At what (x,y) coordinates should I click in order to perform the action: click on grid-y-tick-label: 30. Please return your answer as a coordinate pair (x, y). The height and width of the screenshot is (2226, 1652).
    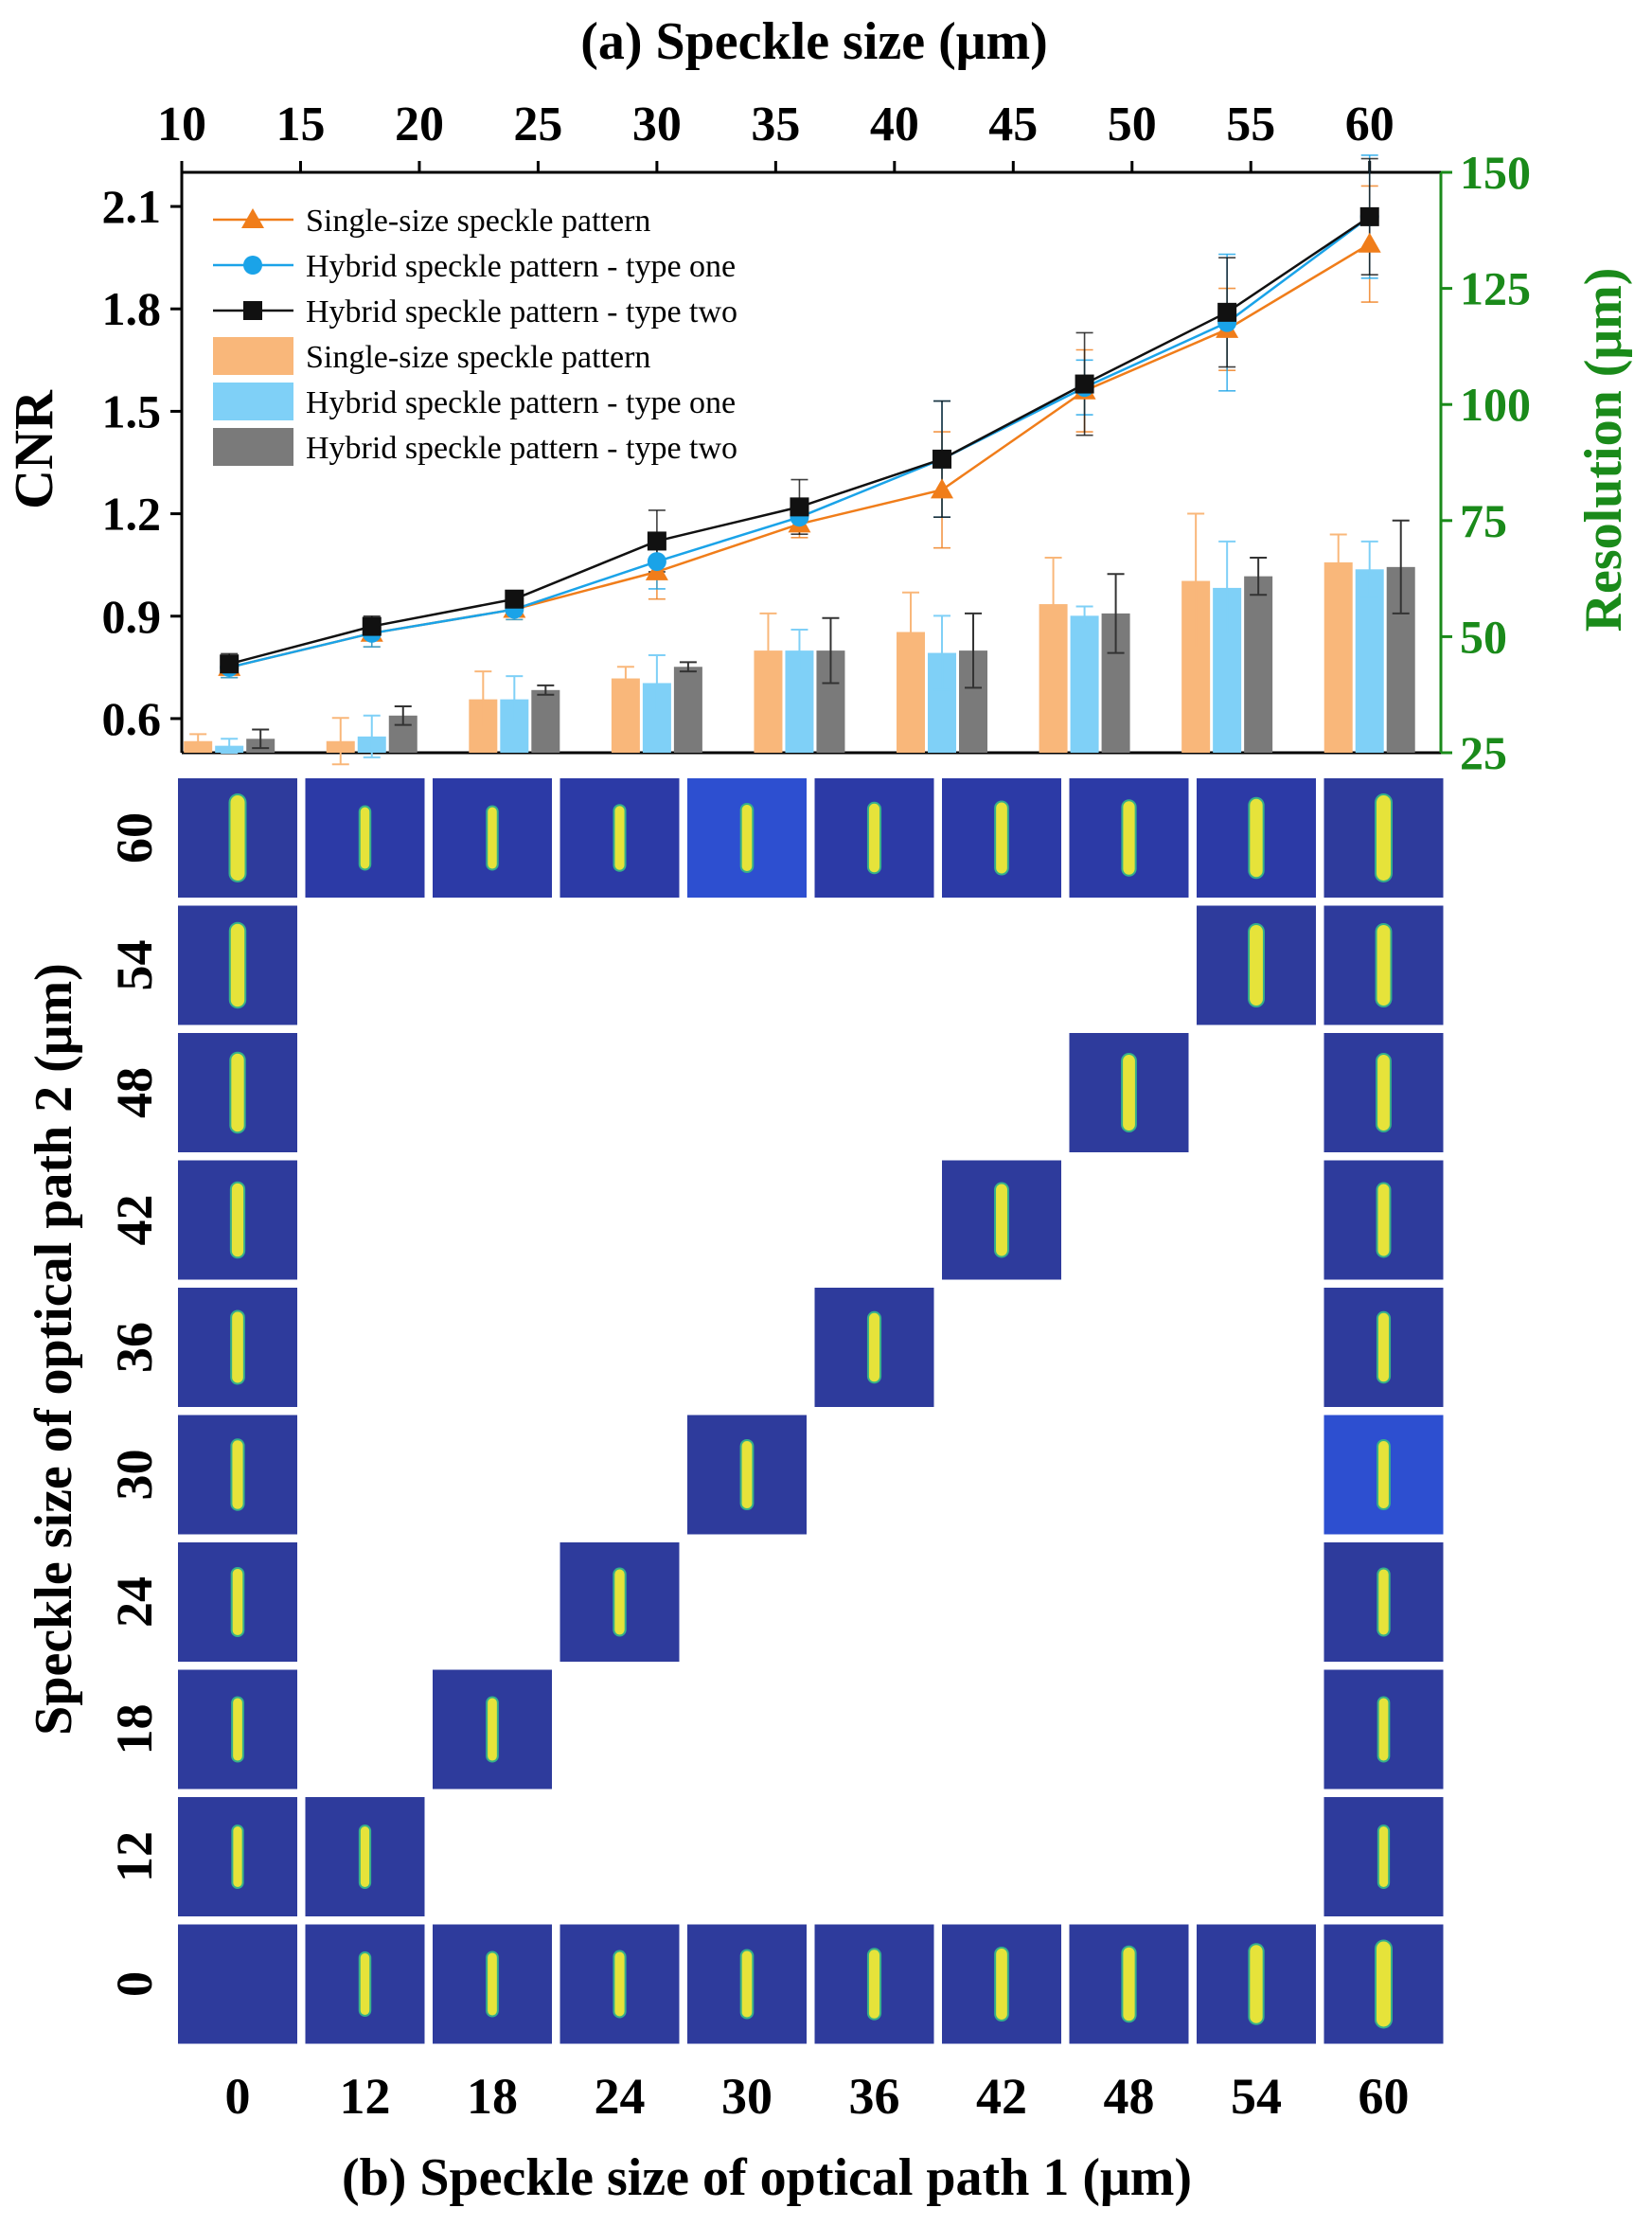
    Looking at the image, I should click on (134, 1475).